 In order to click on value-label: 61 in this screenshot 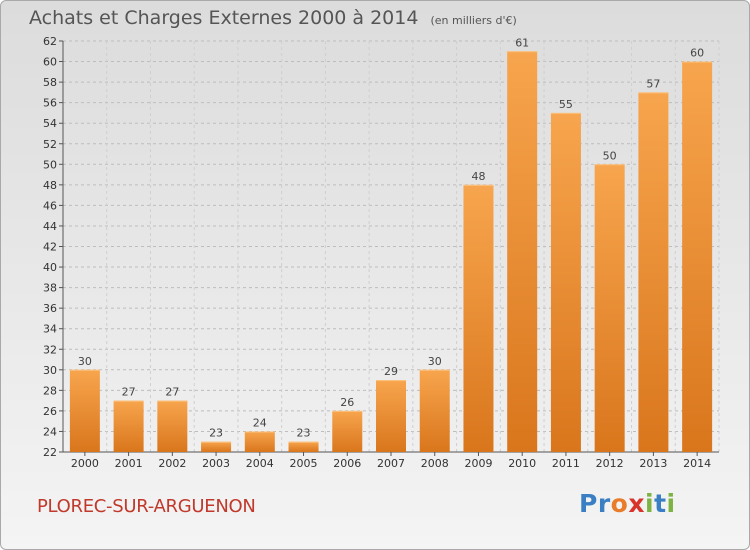, I will do `click(522, 42)`.